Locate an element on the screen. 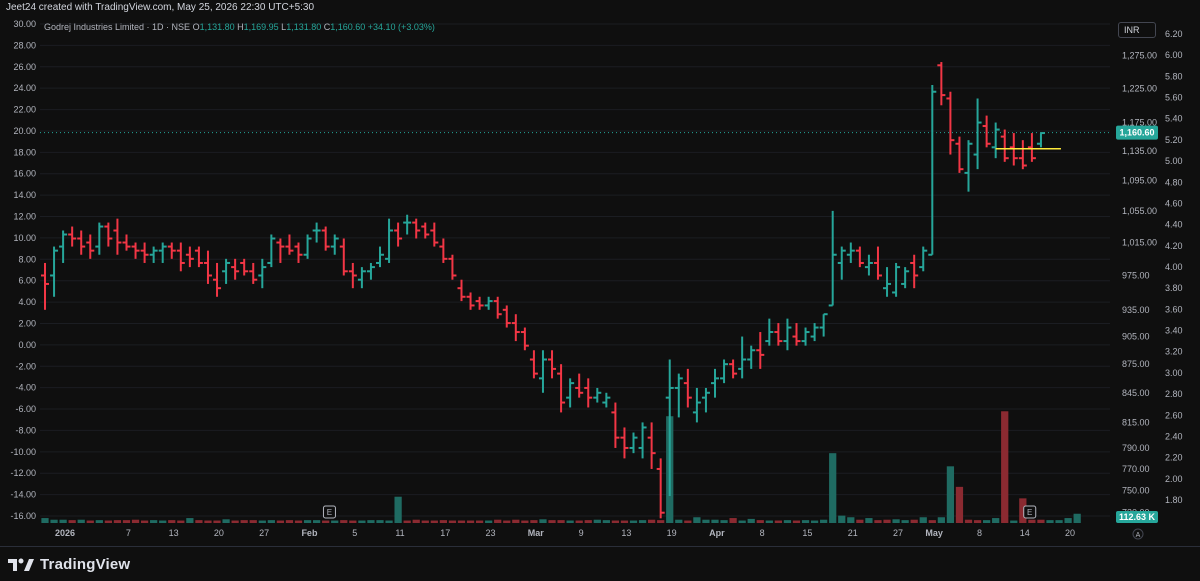  ratio-axis-tick: 1.80 is located at coordinates (1174, 500).